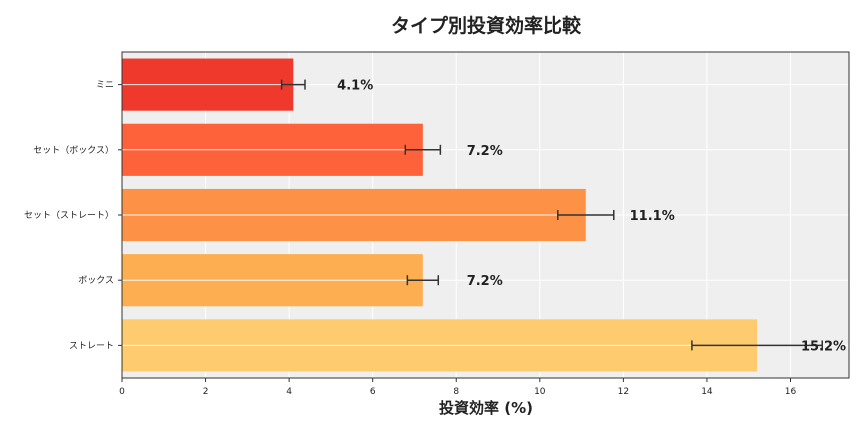 This screenshot has width=864, height=436. What do you see at coordinates (707, 392) in the screenshot?
I see `x-tick-label: 14` at bounding box center [707, 392].